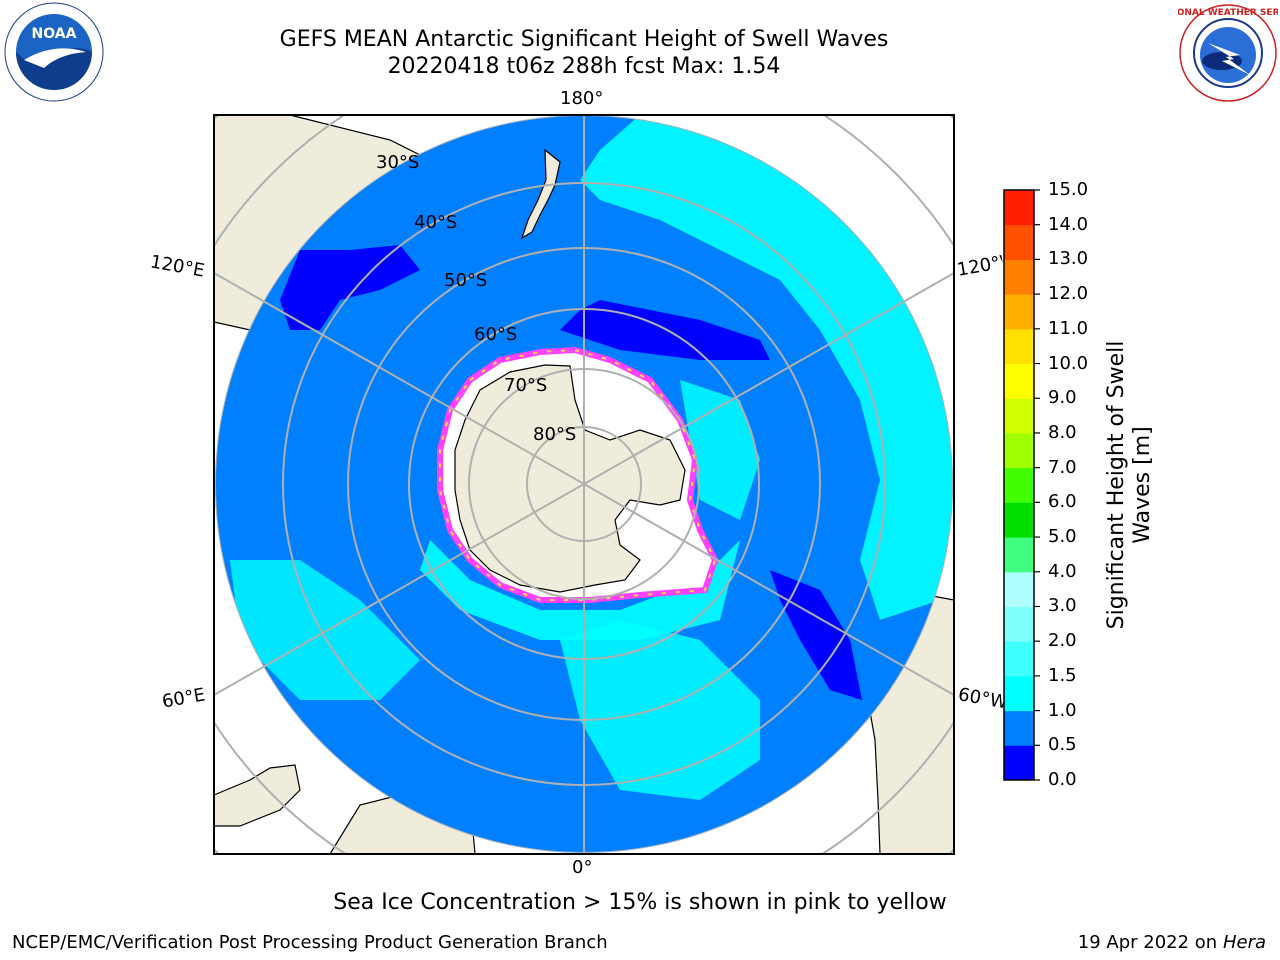 The width and height of the screenshot is (1280, 960). What do you see at coordinates (466, 280) in the screenshot?
I see `lat-label-50s: 50°S` at bounding box center [466, 280].